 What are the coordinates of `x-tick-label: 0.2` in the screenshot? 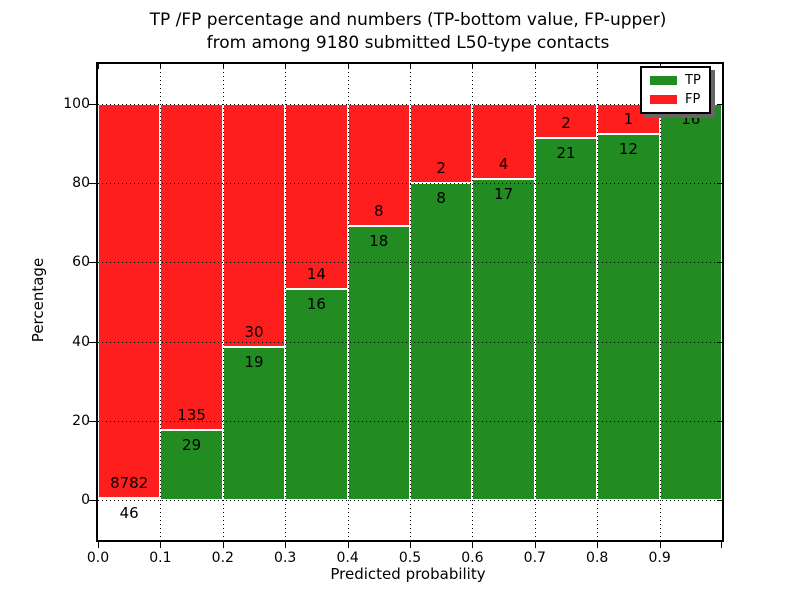 It's located at (222, 558).